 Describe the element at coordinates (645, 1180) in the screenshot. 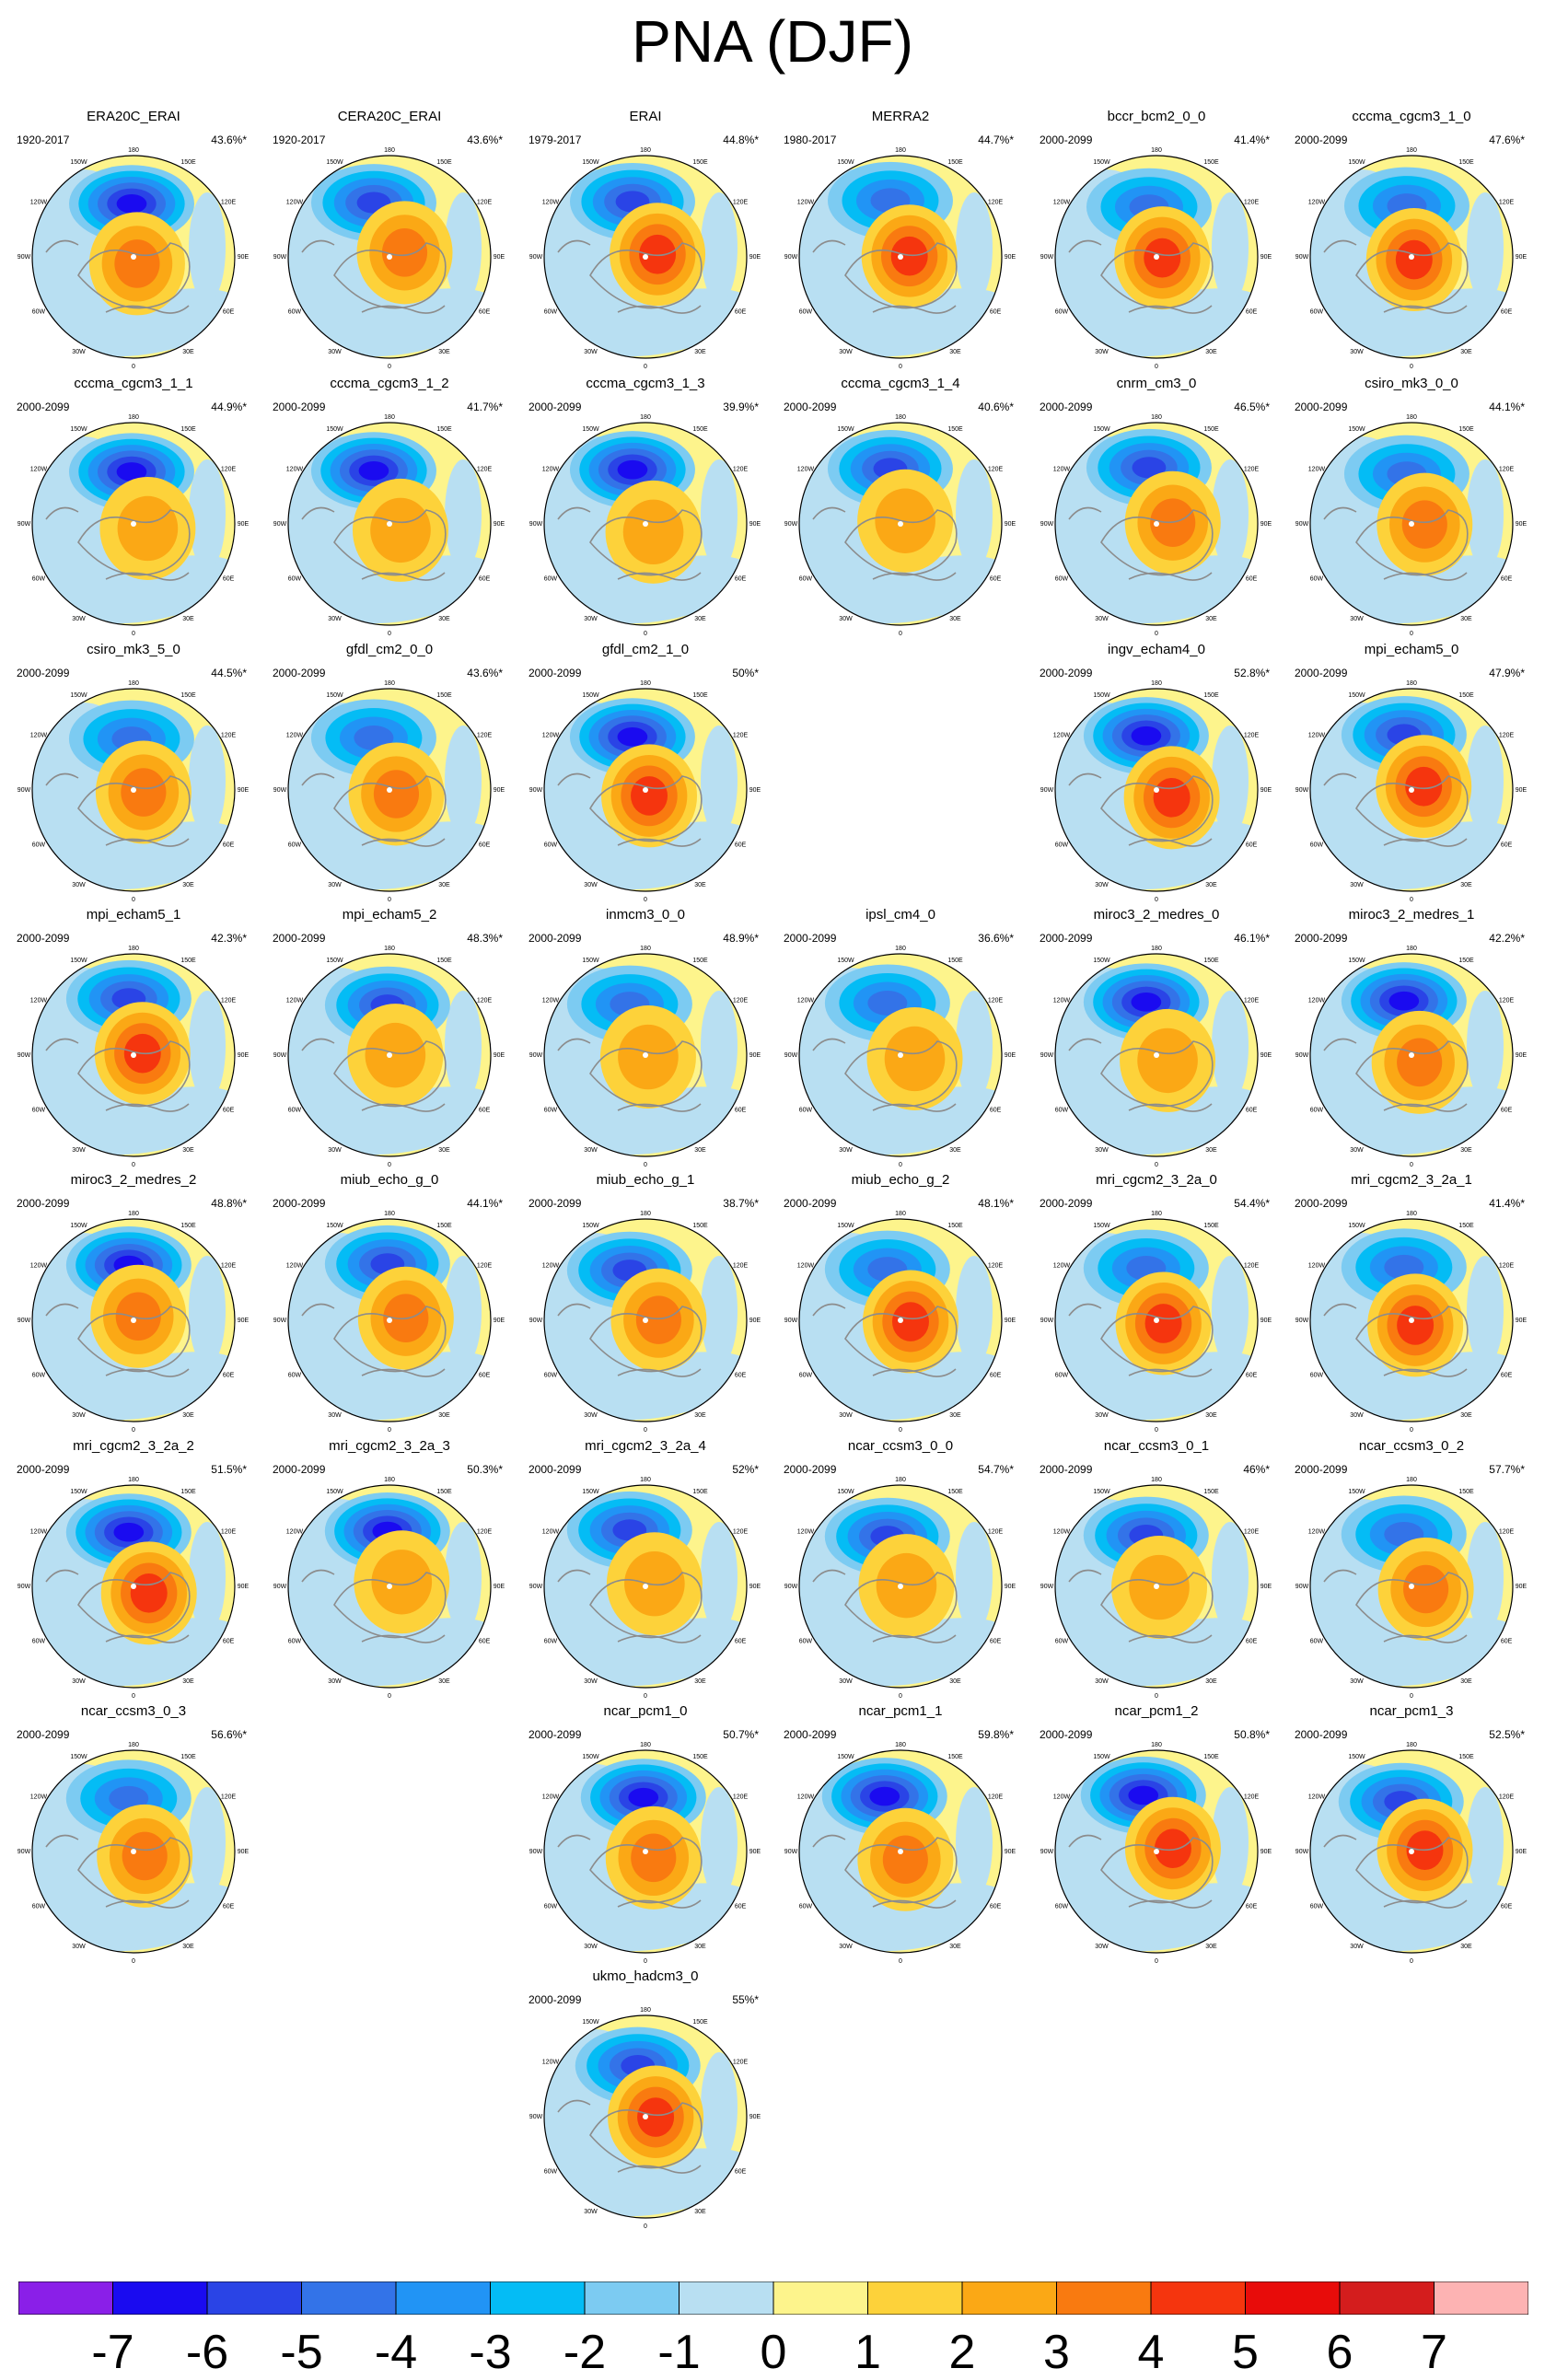

I see `panel-title: miub_echo_g_1` at that location.